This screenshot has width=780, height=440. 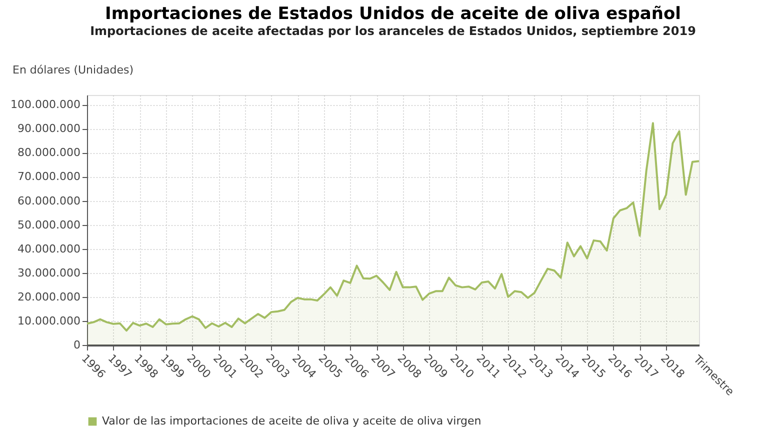 I want to click on y-tick-label: 90.000.000, so click(x=49, y=129).